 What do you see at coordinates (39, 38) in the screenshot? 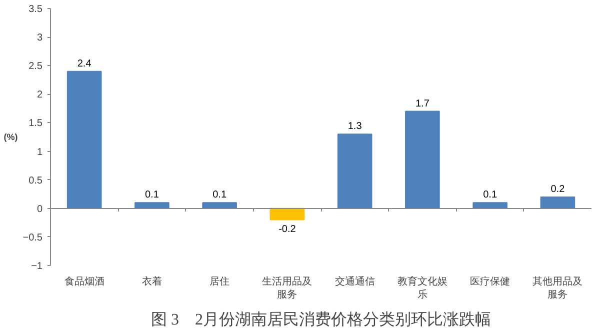
I see `y-tick-label: 3` at bounding box center [39, 38].